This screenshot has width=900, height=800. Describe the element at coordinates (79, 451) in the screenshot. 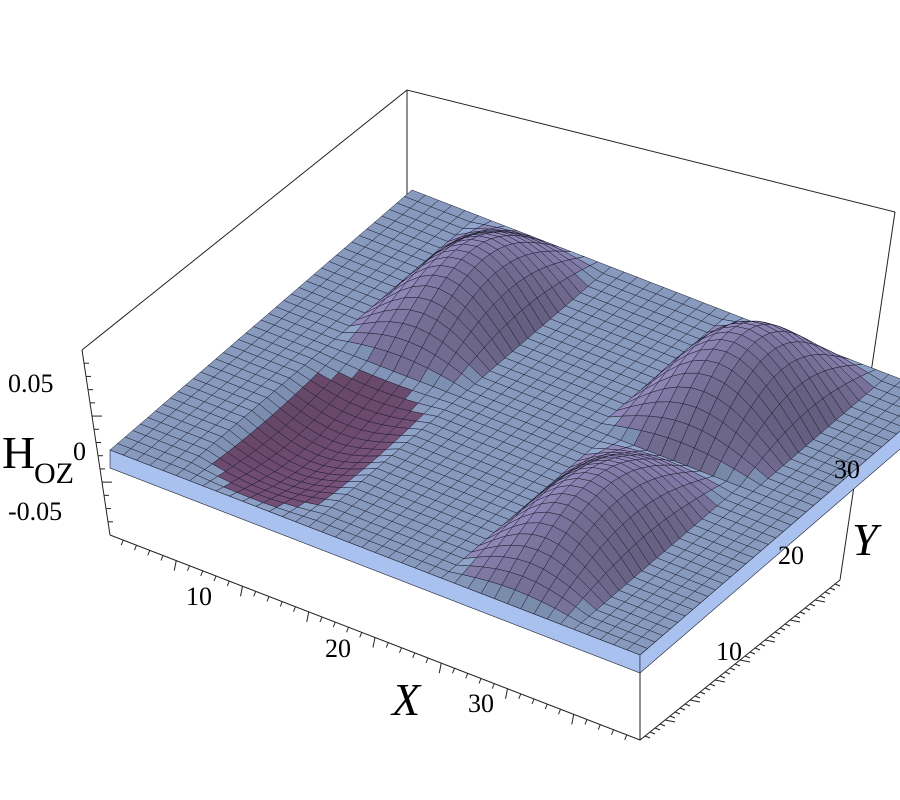

I see `z-tick-label-0: 0` at that location.